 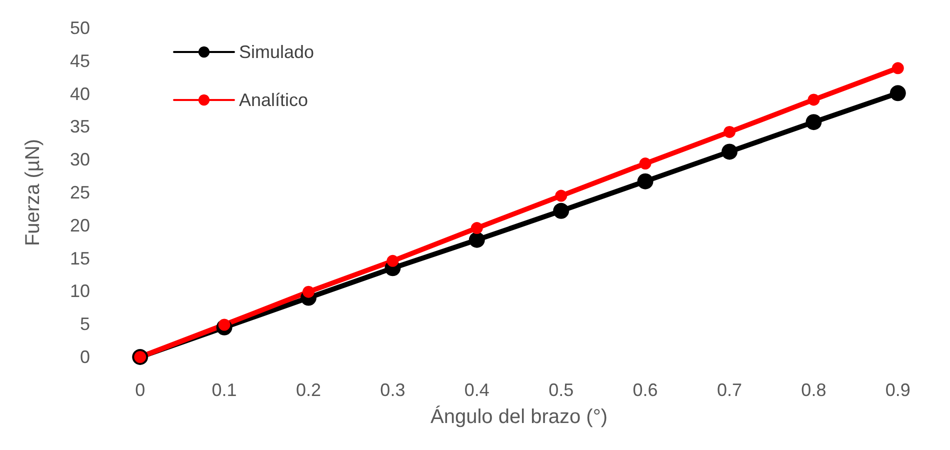 What do you see at coordinates (477, 390) in the screenshot?
I see `x-tick-label: 0.4` at bounding box center [477, 390].